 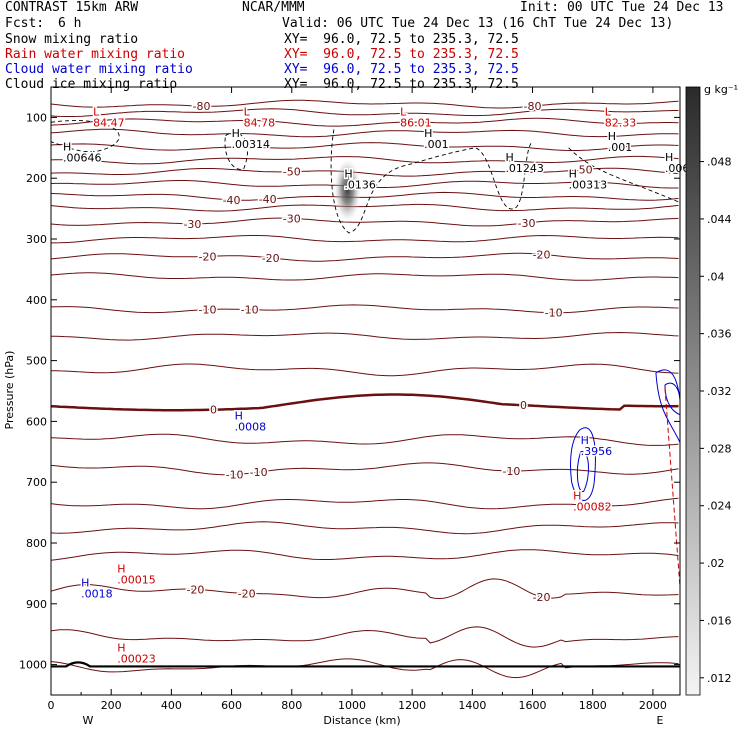 What do you see at coordinates (693, 391) in the screenshot?
I see `colorbar-strip` at bounding box center [693, 391].